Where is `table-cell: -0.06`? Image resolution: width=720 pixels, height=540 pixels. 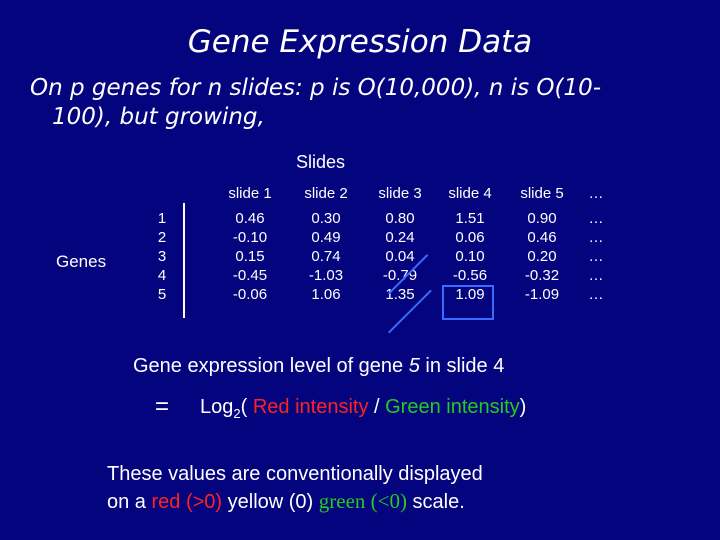
table-cell: -0.06 is located at coordinates (250, 294).